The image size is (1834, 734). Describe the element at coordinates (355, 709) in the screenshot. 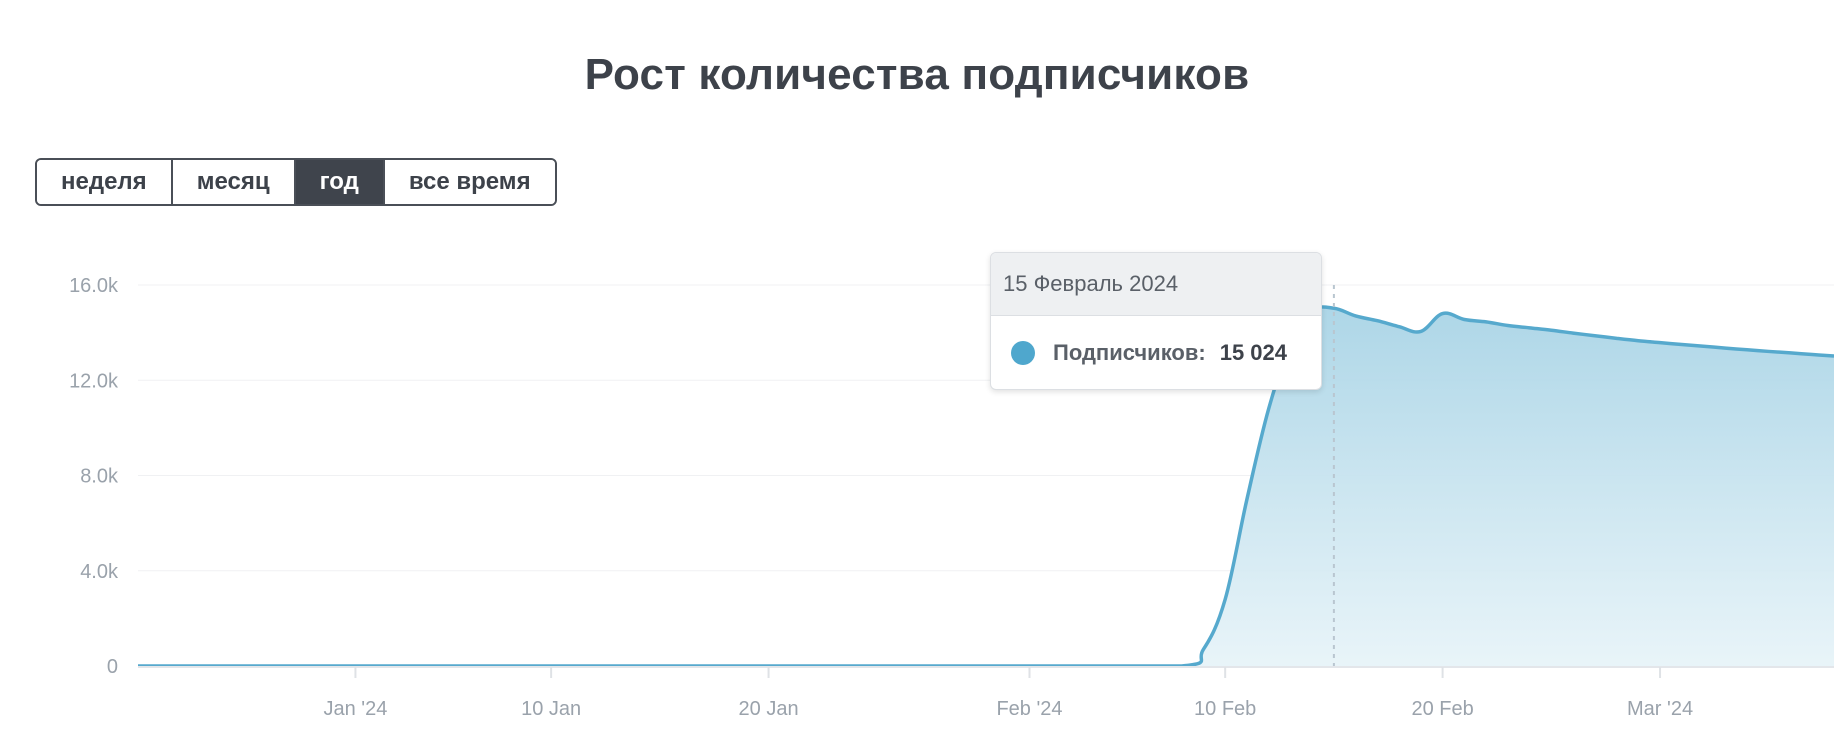

I see `x-tick-label: Jan '24` at that location.